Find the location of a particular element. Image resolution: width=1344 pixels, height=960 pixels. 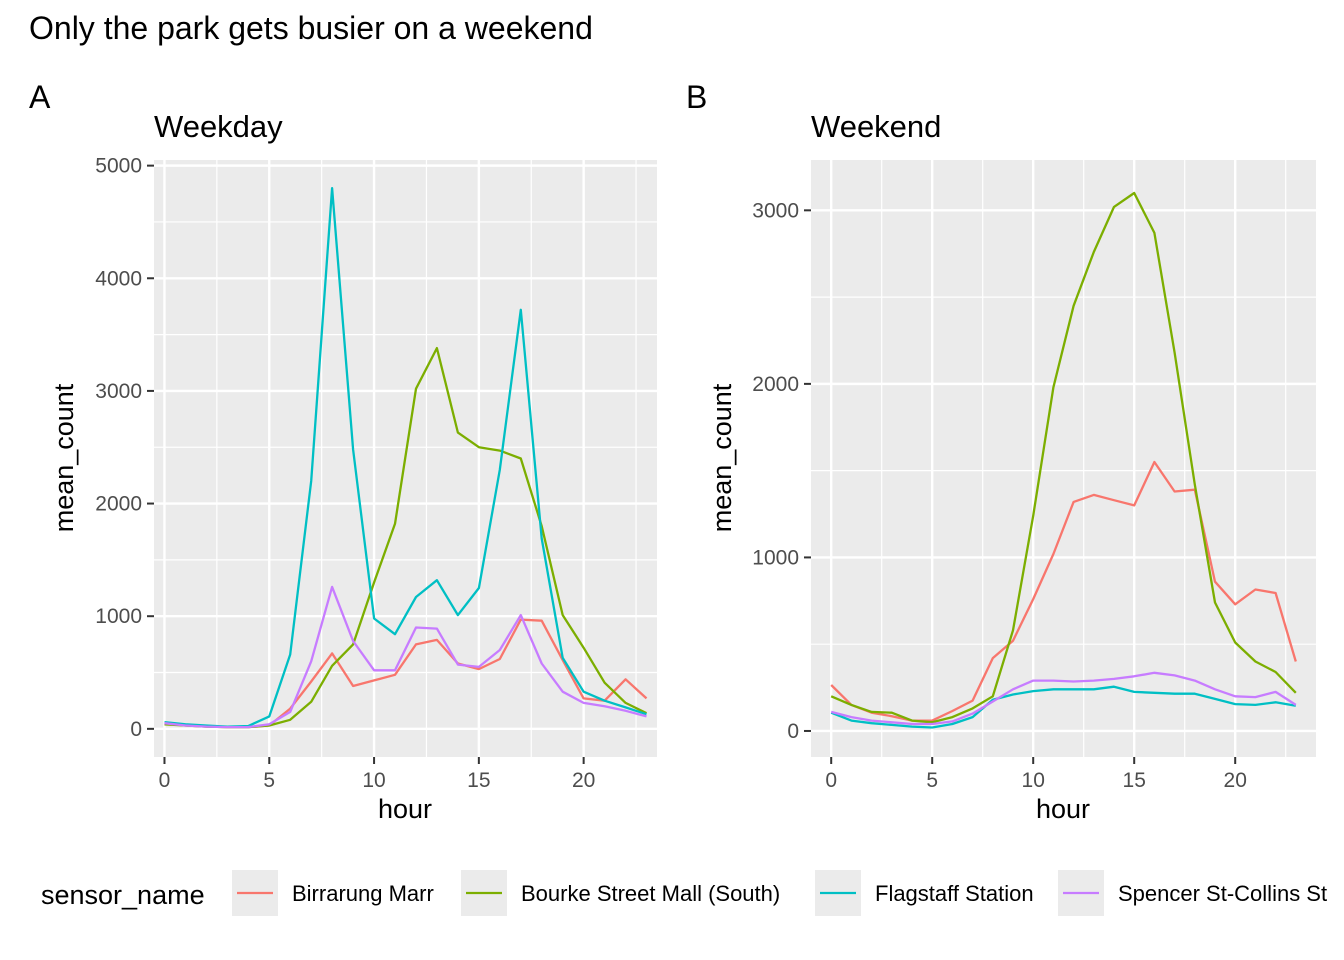

y-tick-label: 5000 is located at coordinates (118, 166).